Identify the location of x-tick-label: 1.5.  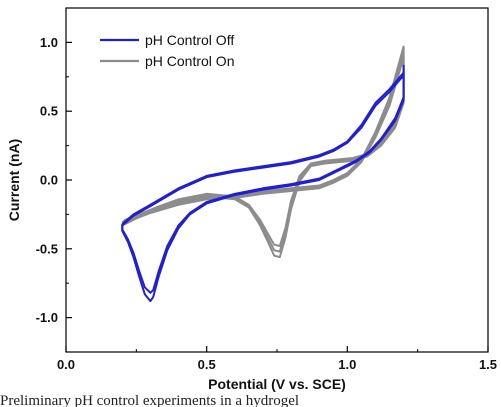
(488, 364).